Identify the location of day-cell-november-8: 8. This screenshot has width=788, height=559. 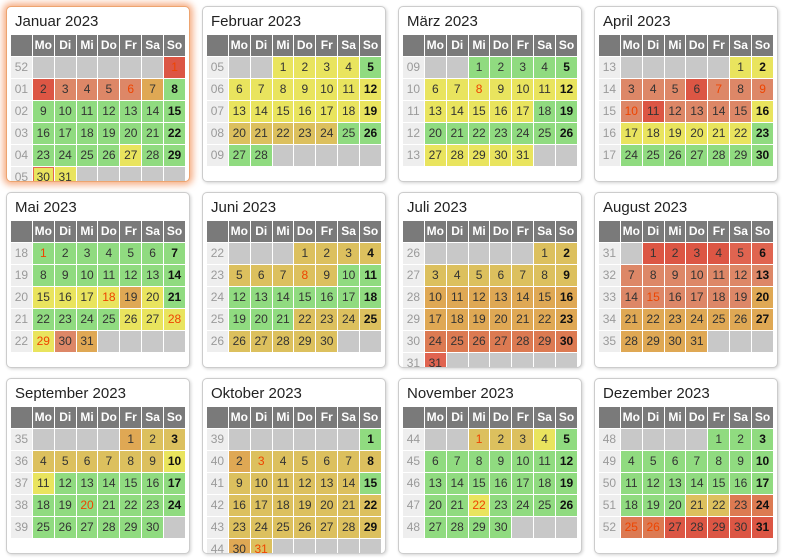
(479, 461).